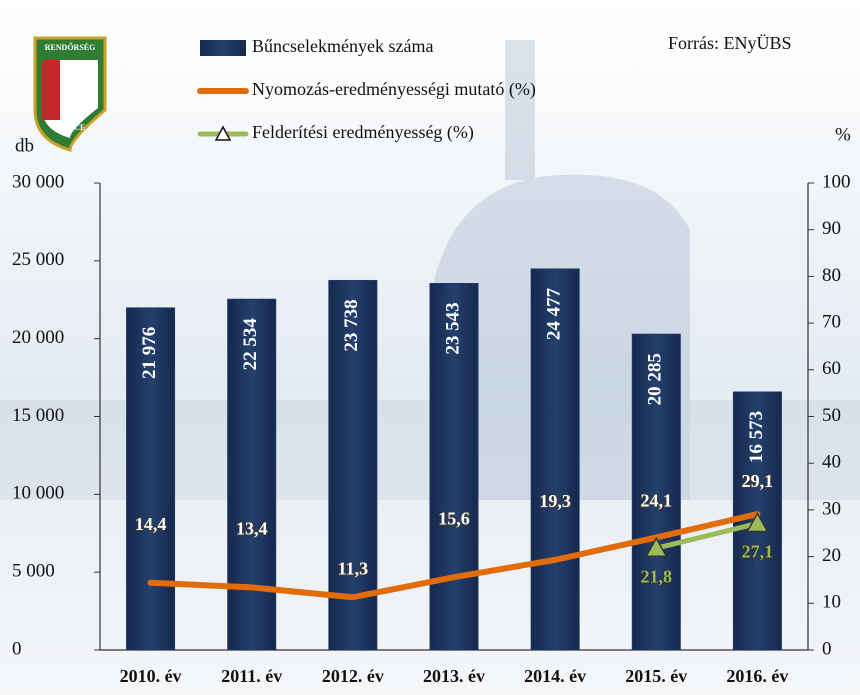  I want to click on line-value-label: 29,1, so click(758, 481).